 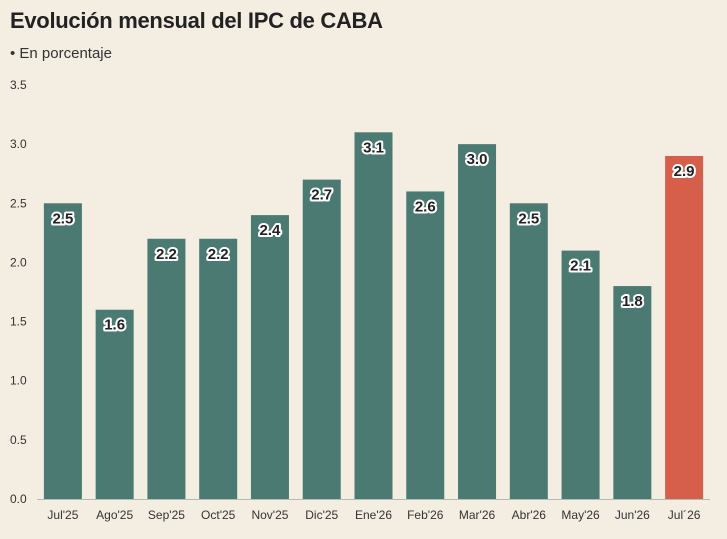 What do you see at coordinates (632, 515) in the screenshot?
I see `x-tick-label: Jun'26` at bounding box center [632, 515].